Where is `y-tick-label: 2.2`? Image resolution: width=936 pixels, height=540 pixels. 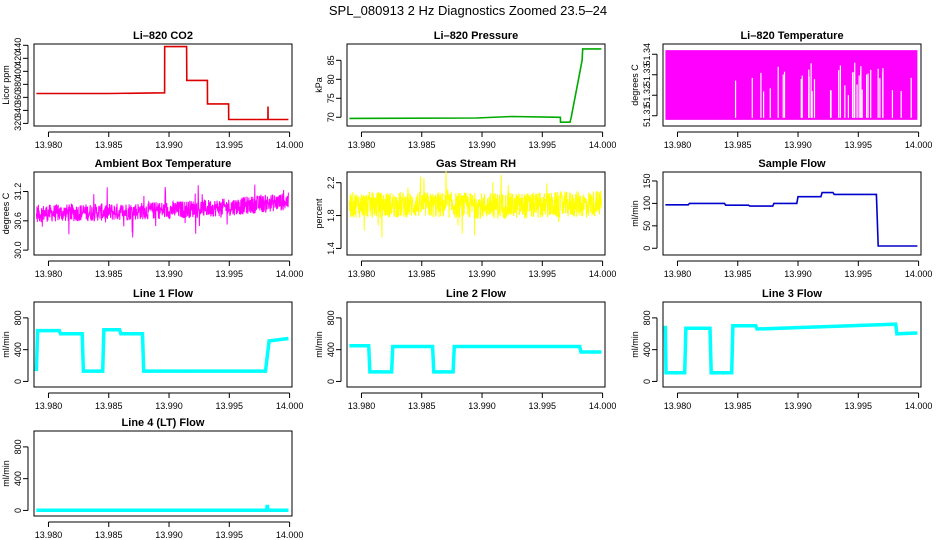
y-tick-label: 2.2 is located at coordinates (331, 182).